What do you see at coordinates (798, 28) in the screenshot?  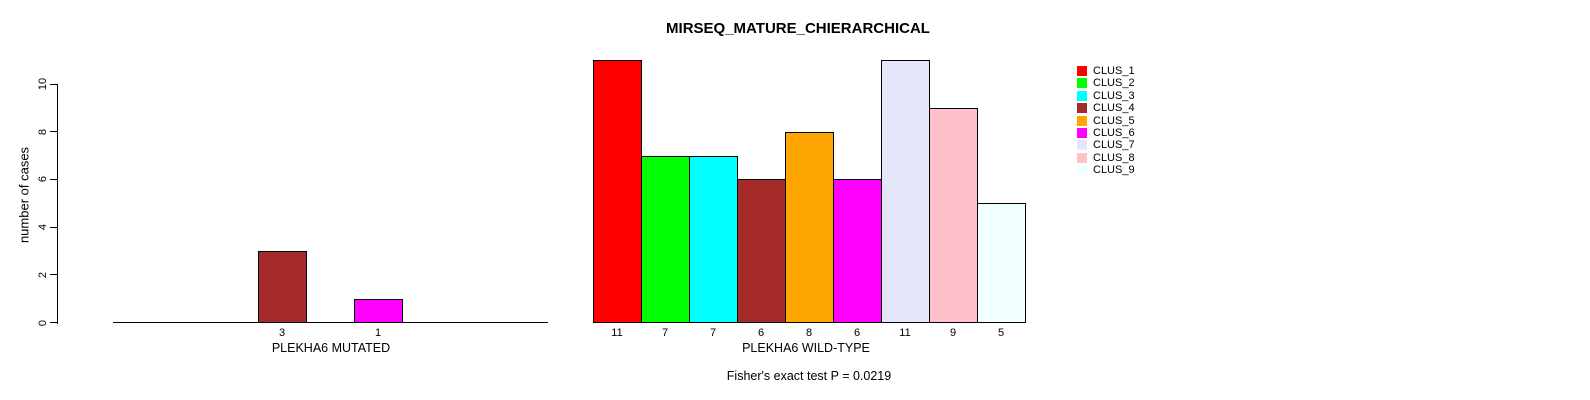 I see `chart-title: MIRSEQ_MATURE_CHIERARCHICAL` at bounding box center [798, 28].